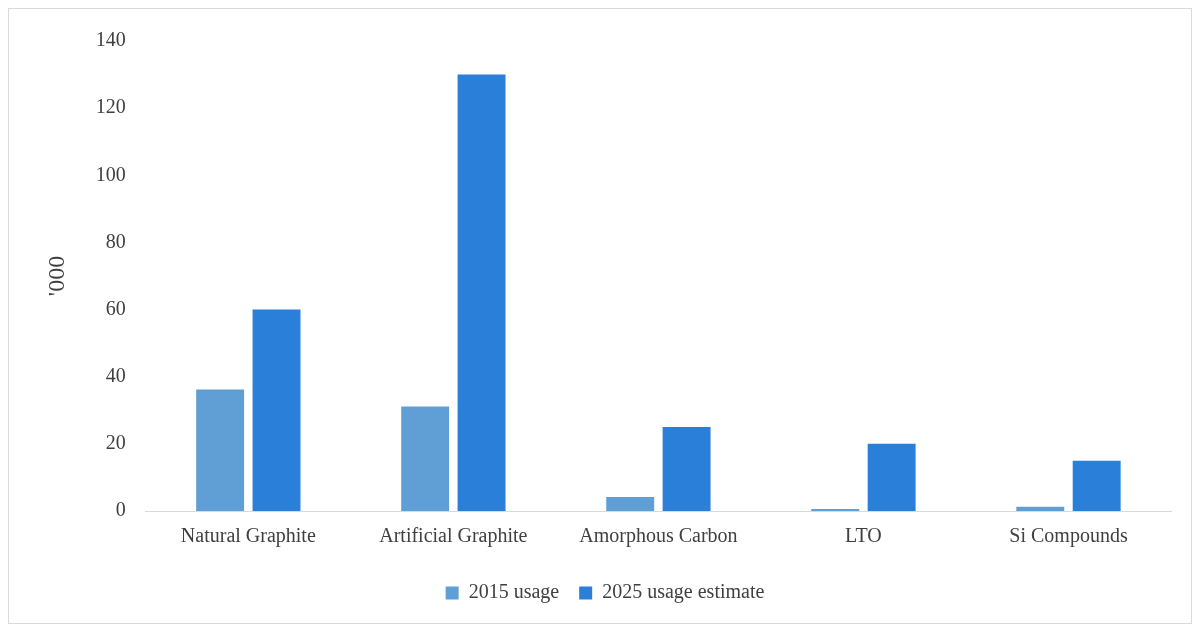  I want to click on x-tick-label: Amorphous Carbon, so click(658, 536).